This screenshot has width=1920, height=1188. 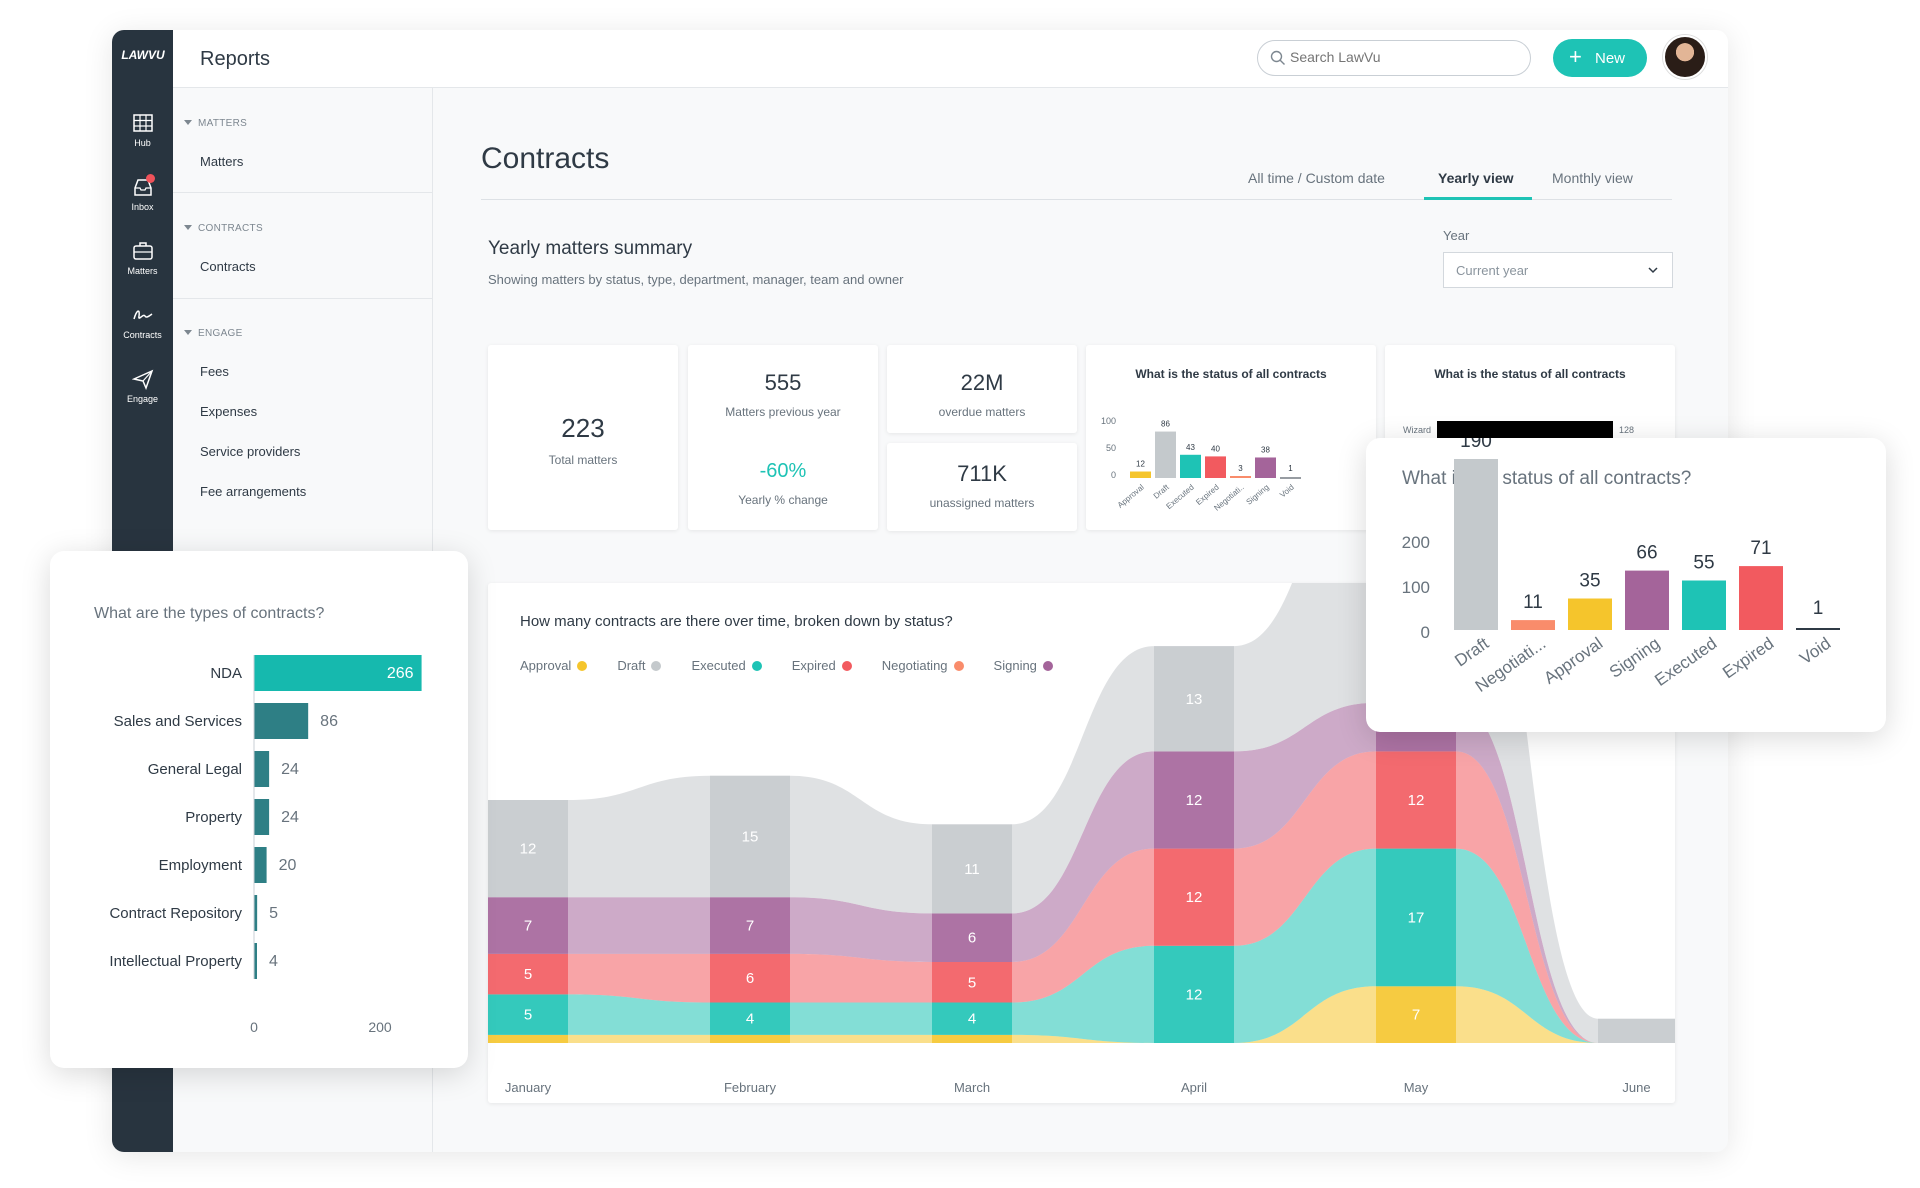 What do you see at coordinates (400, 673) in the screenshot?
I see `data-label: 266` at bounding box center [400, 673].